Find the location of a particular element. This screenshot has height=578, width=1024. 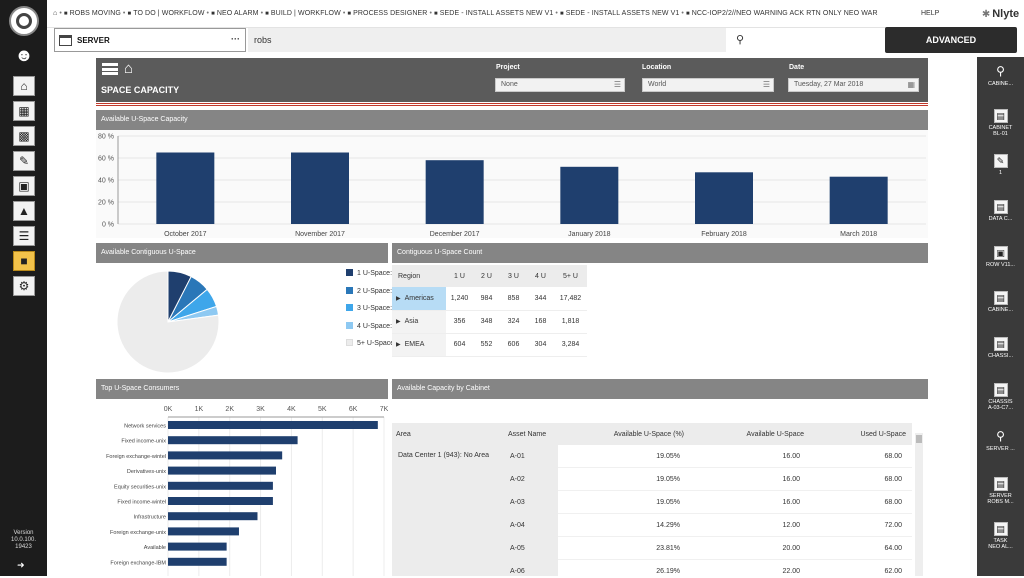

breadcrumb-item: NEO ALARM is located at coordinates (237, 13).